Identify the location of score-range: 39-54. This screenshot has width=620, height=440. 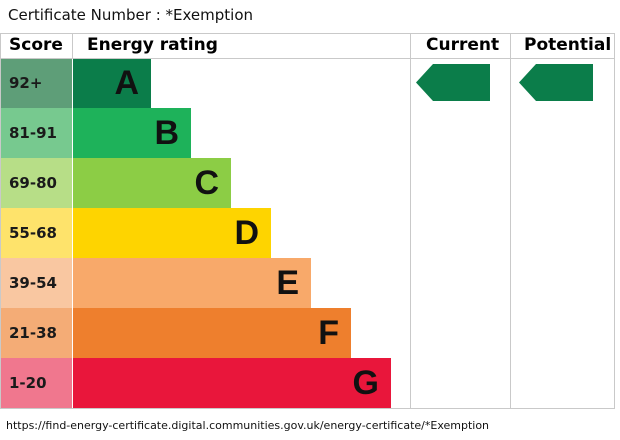
(33, 283).